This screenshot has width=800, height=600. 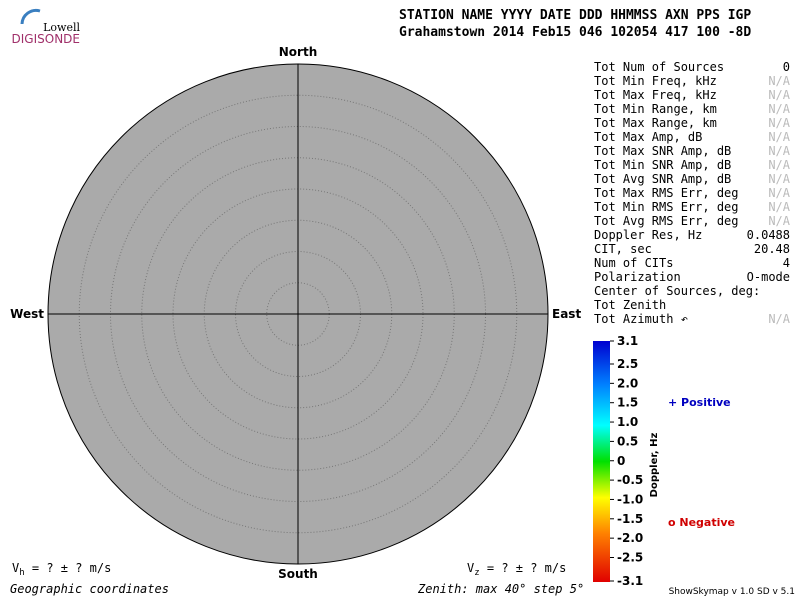 What do you see at coordinates (566, 314) in the screenshot?
I see `compass-label: East` at bounding box center [566, 314].